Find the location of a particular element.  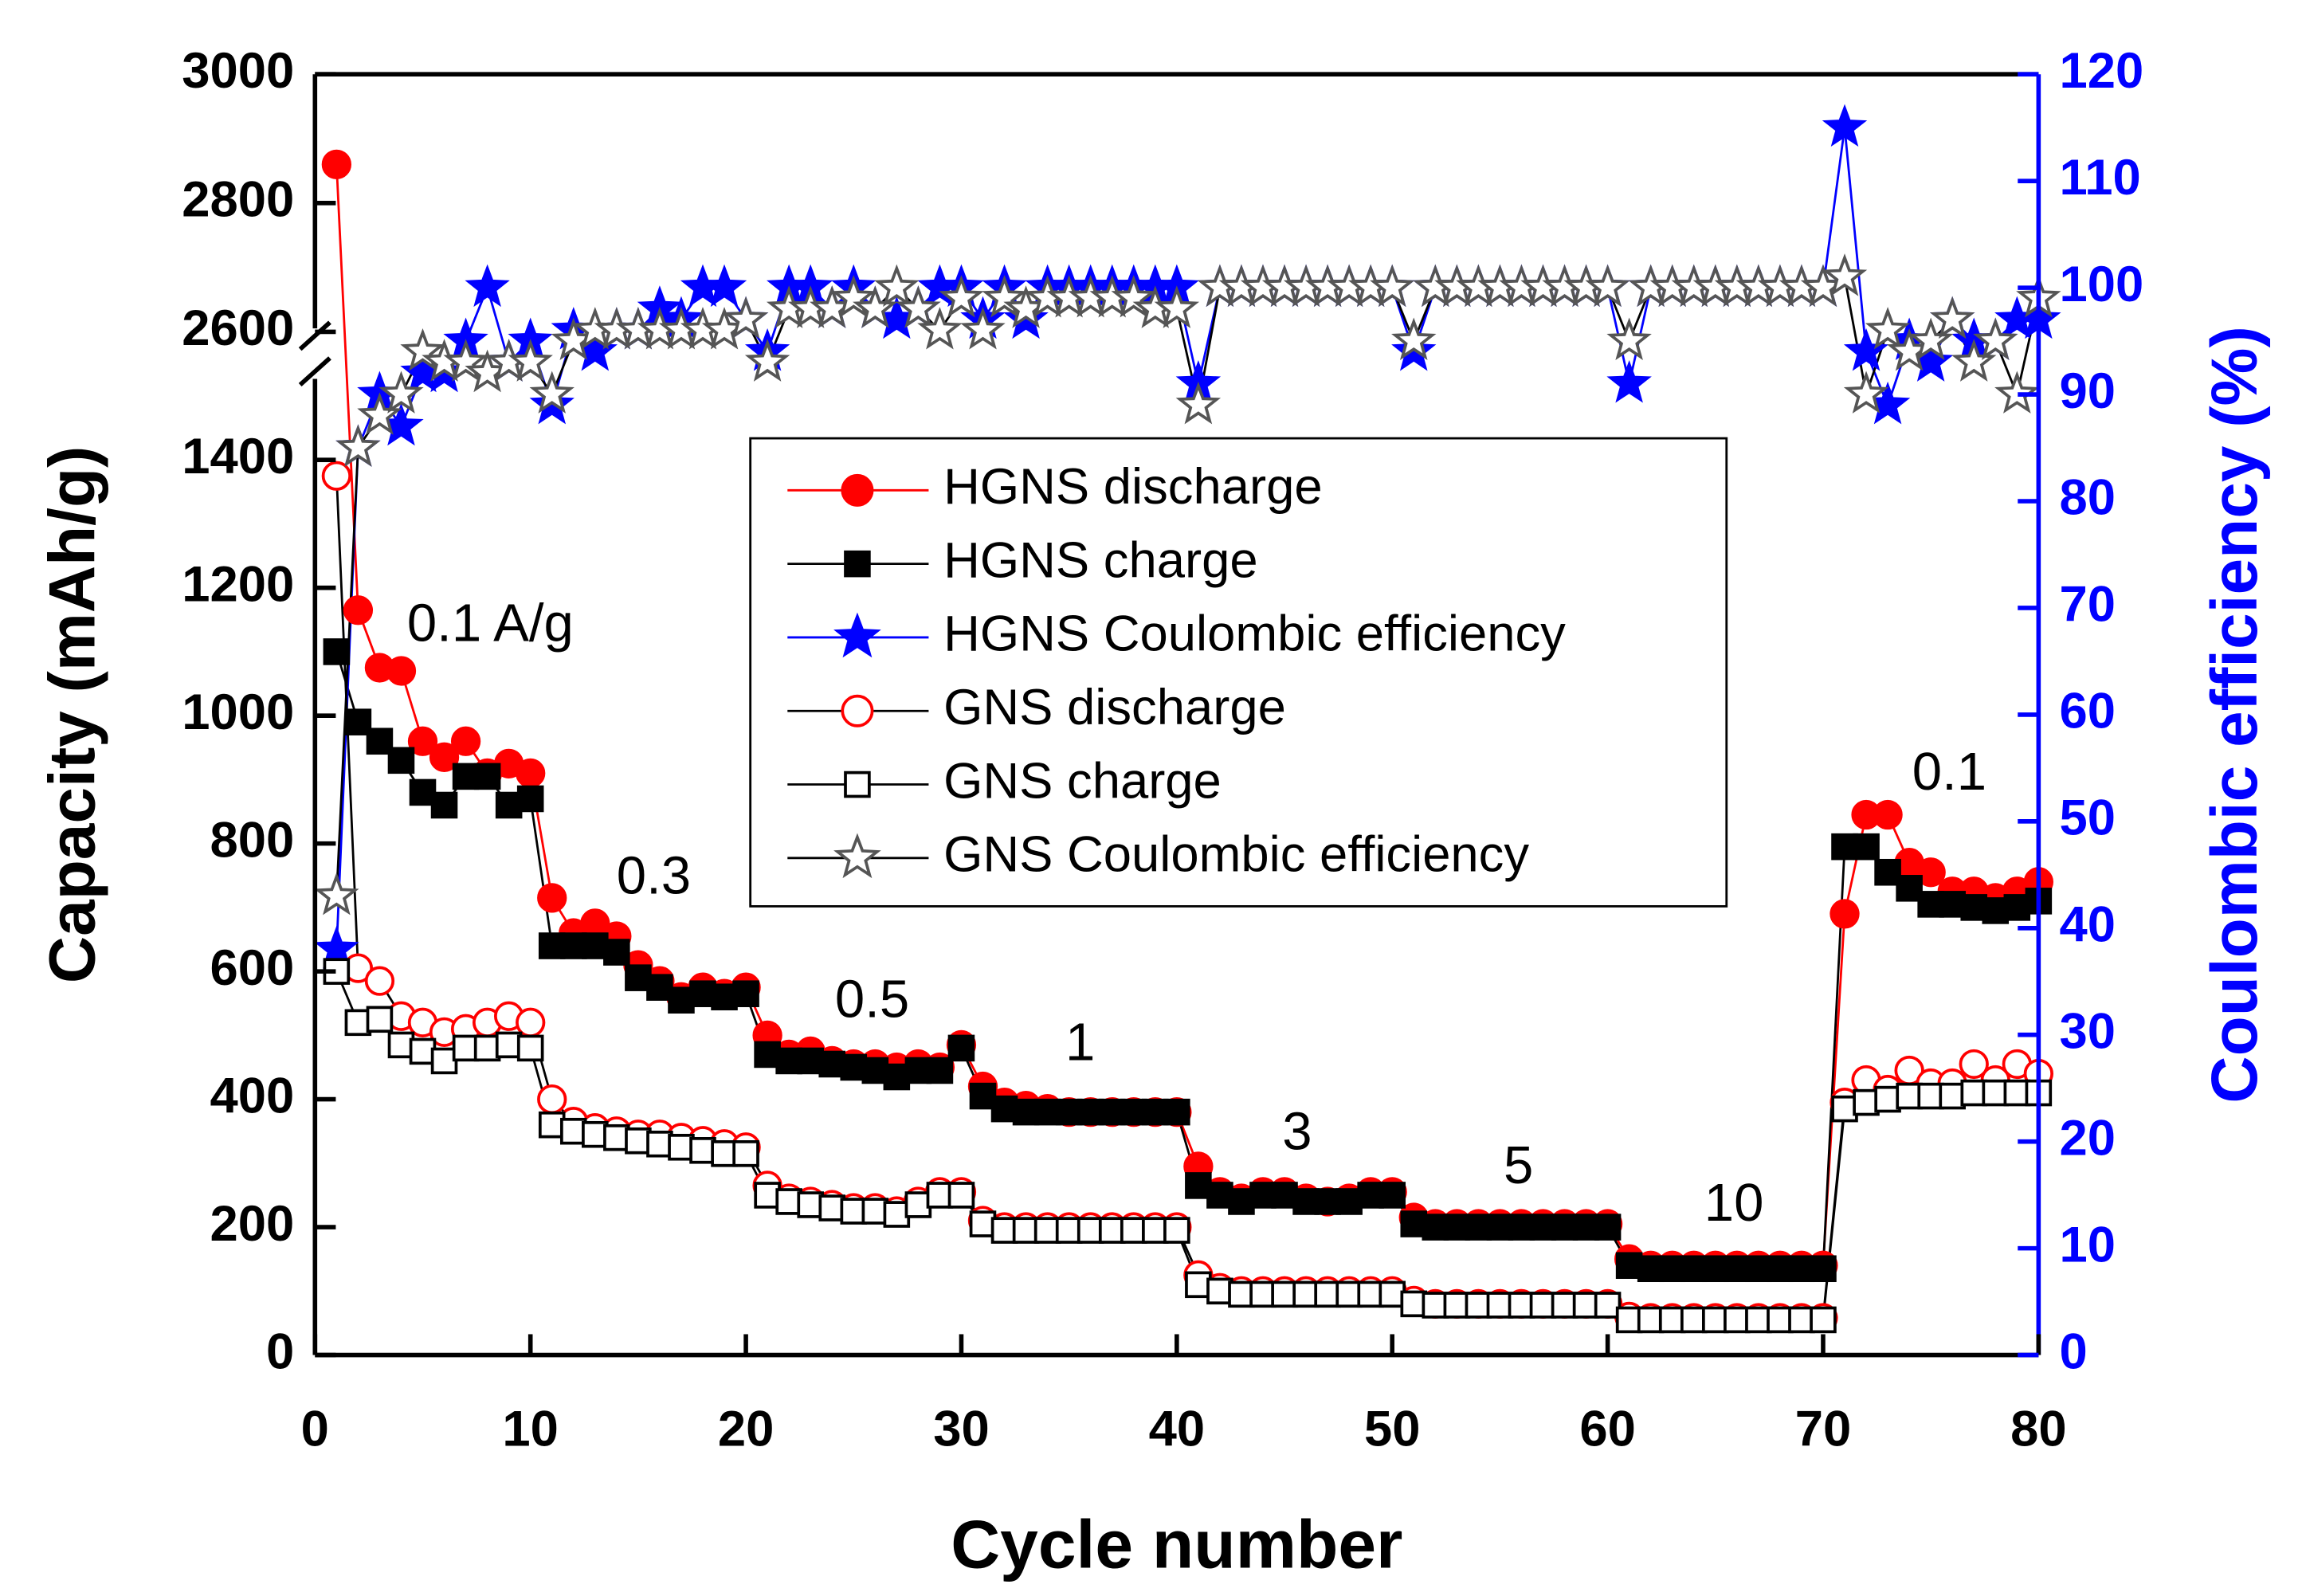

axis-break is located at coordinates (314, 336).